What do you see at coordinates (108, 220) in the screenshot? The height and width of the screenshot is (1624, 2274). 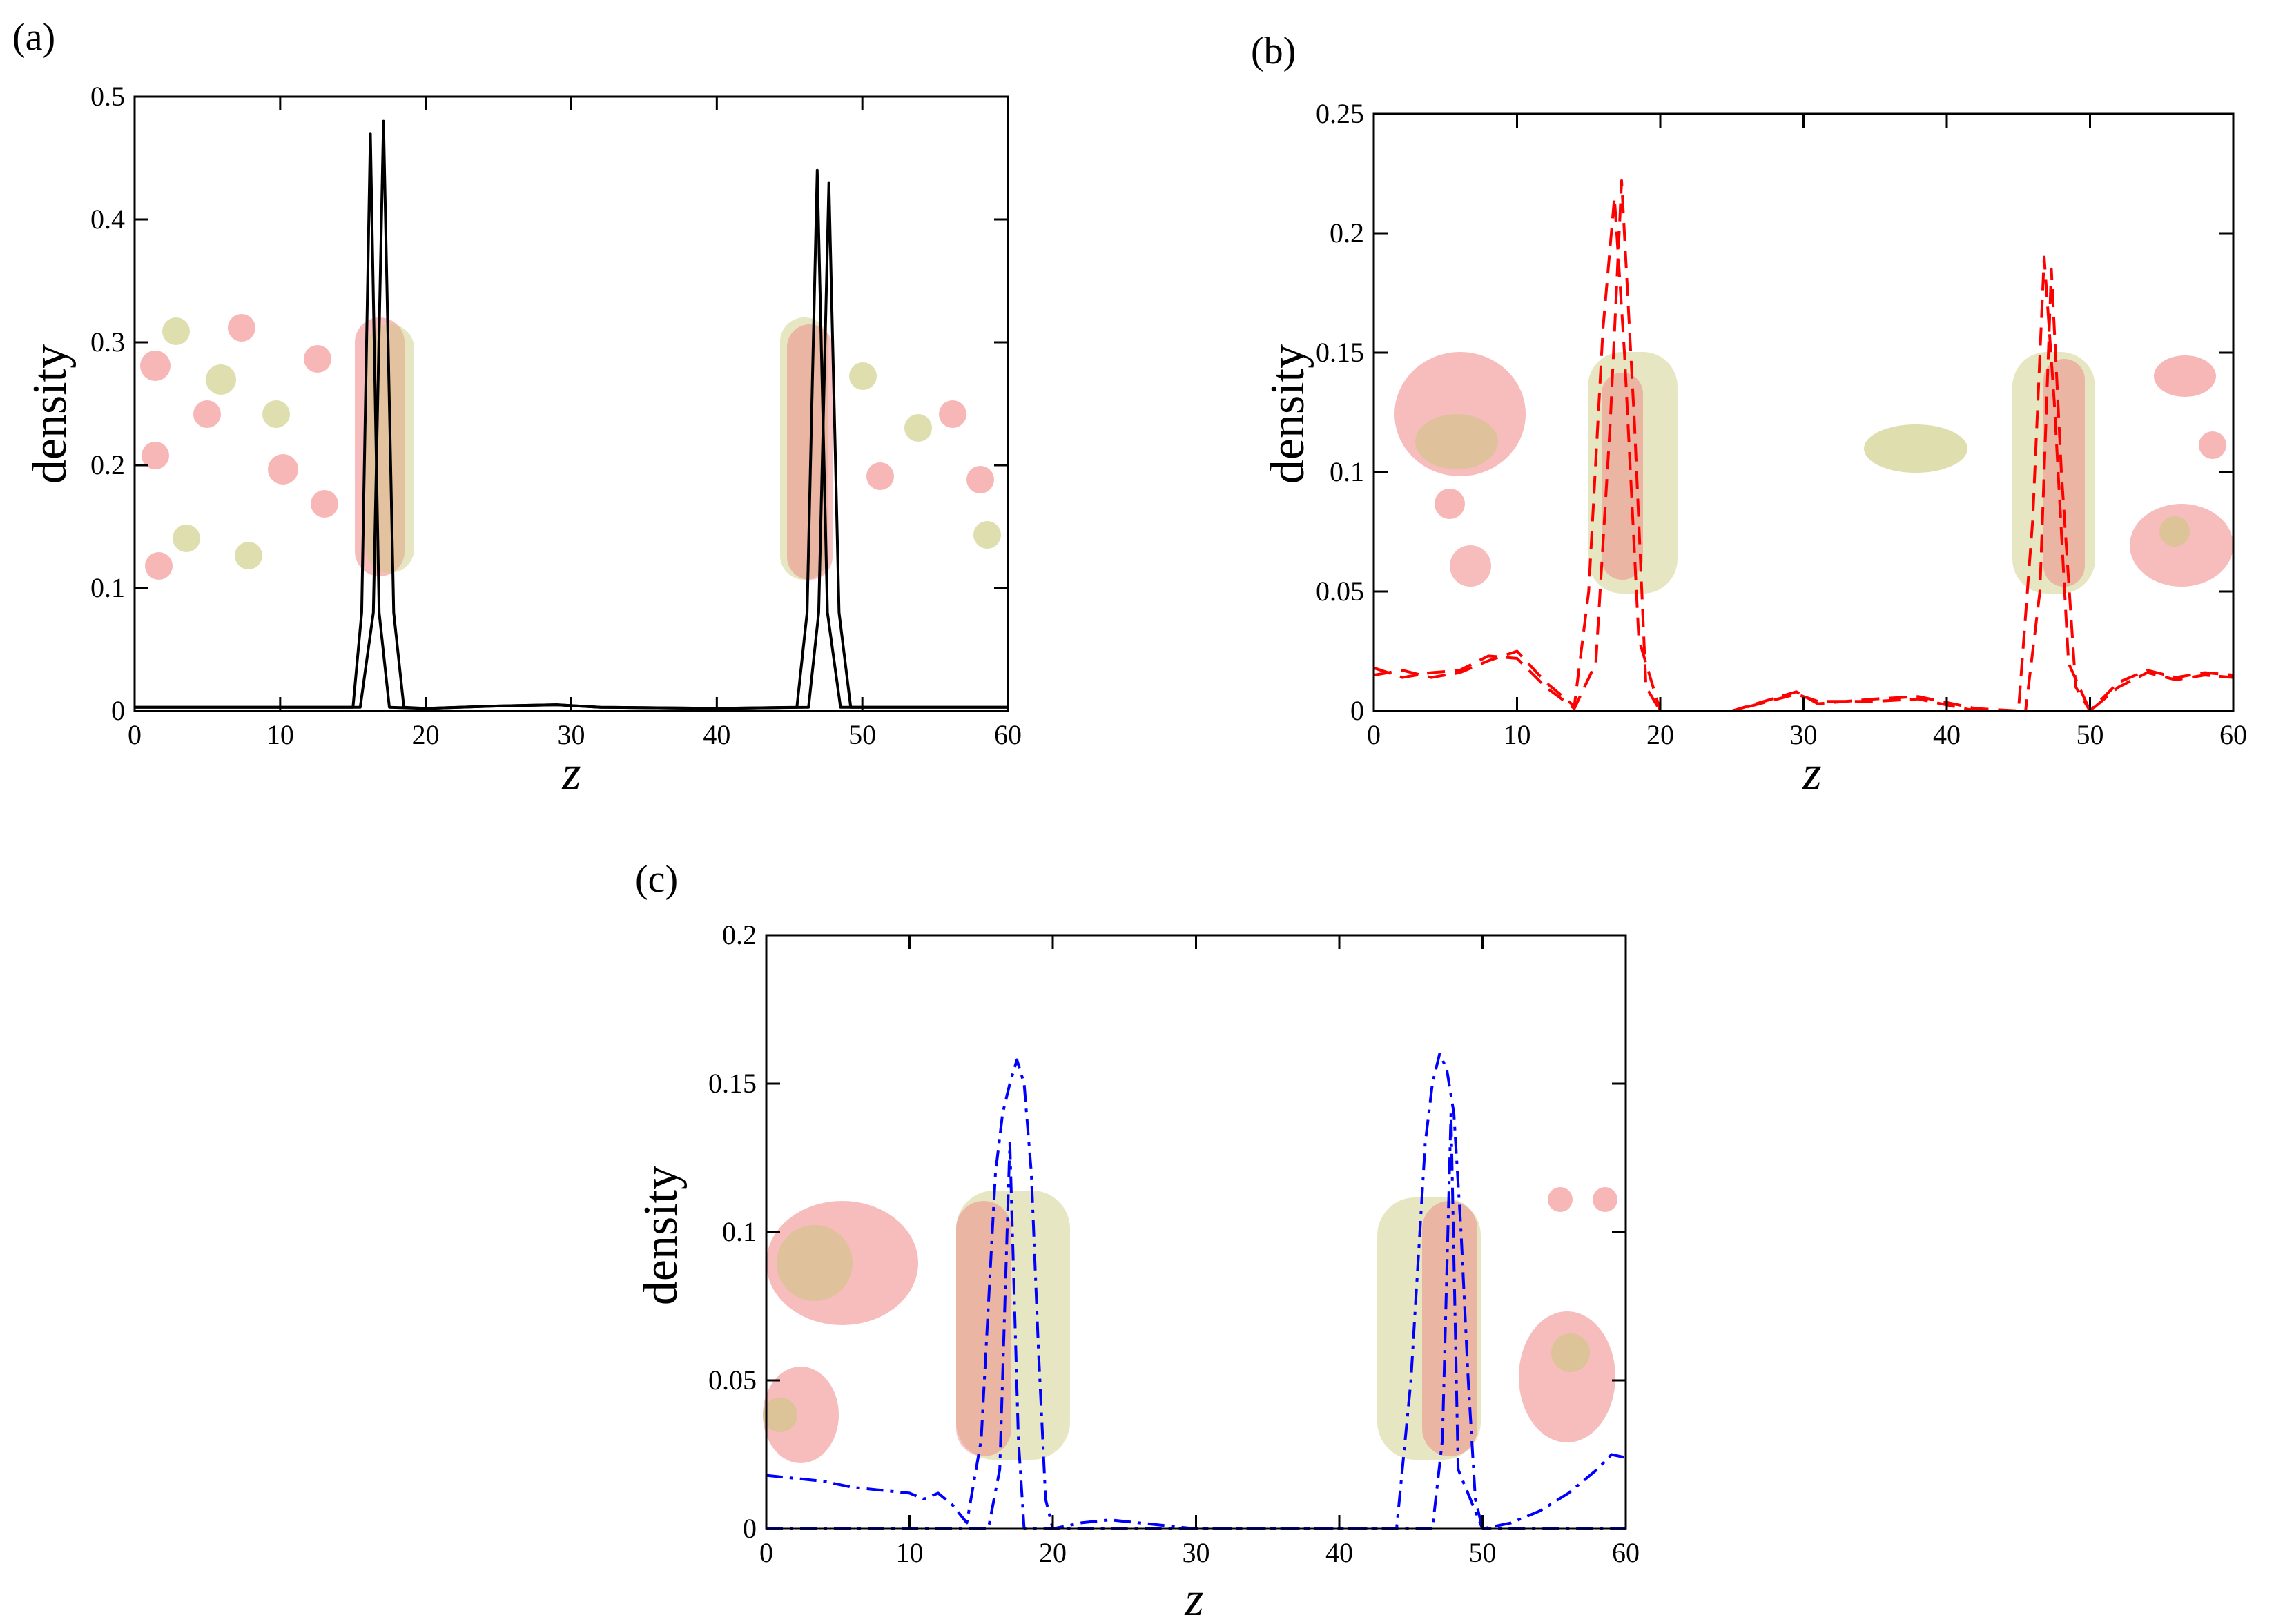 I see `y-tick-label-a-4: 0.4` at bounding box center [108, 220].